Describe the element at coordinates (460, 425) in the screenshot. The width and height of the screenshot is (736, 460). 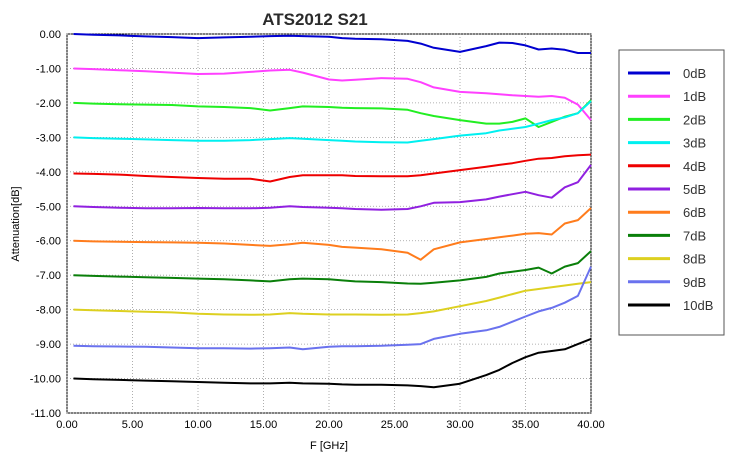
I see `x-tick-label: 30.00` at that location.